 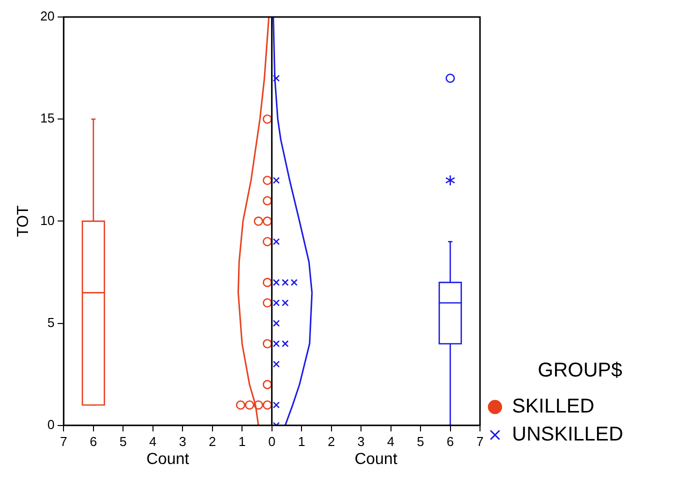 What do you see at coordinates (47, 118) in the screenshot?
I see `y-tick-label: 15` at bounding box center [47, 118].